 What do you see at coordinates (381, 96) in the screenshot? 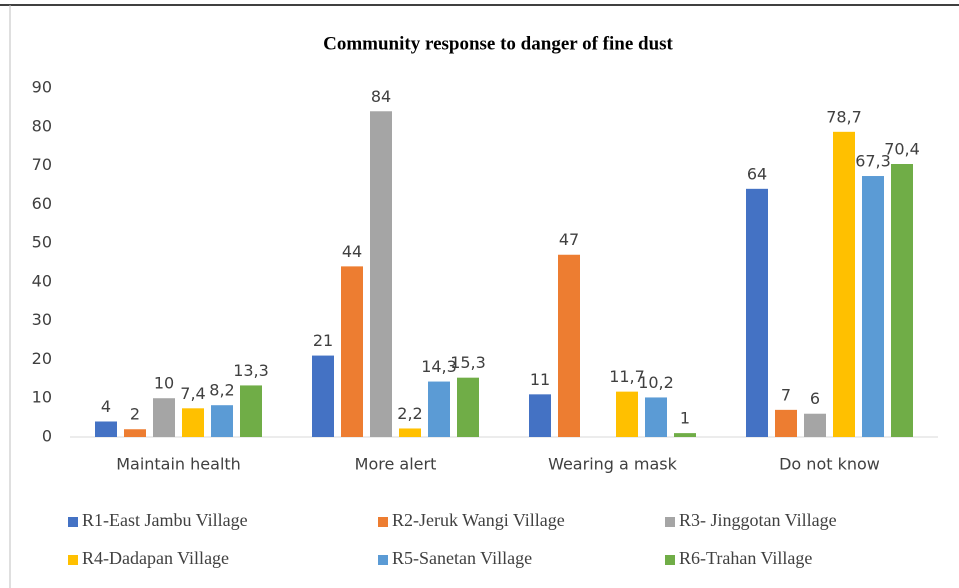
I see `value-label: 84` at bounding box center [381, 96].